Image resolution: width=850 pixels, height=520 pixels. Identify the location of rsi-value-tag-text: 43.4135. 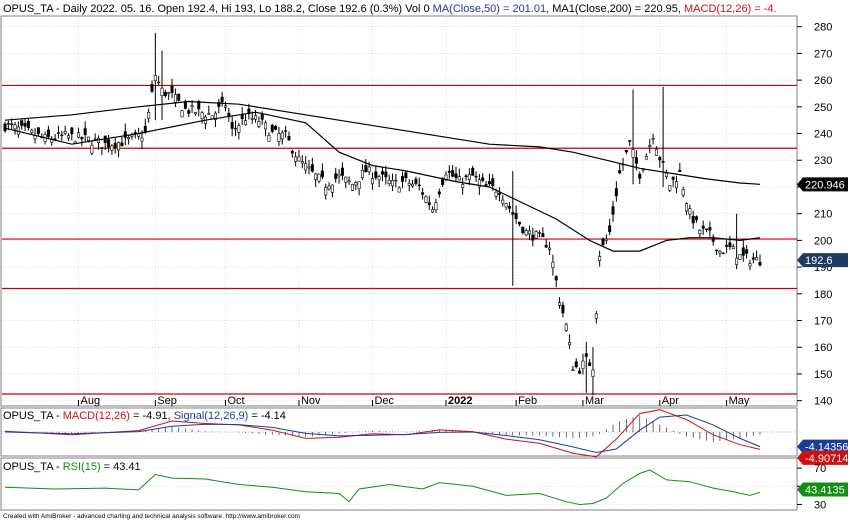
(825, 491).